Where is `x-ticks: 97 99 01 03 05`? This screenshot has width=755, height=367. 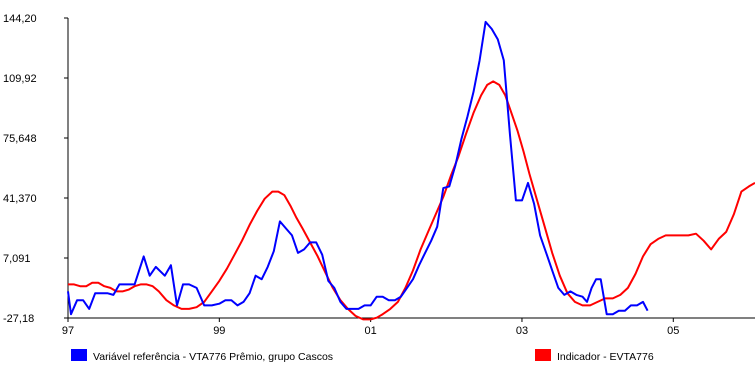 x-ticks: 97 99 01 03 05 is located at coordinates (370, 327).